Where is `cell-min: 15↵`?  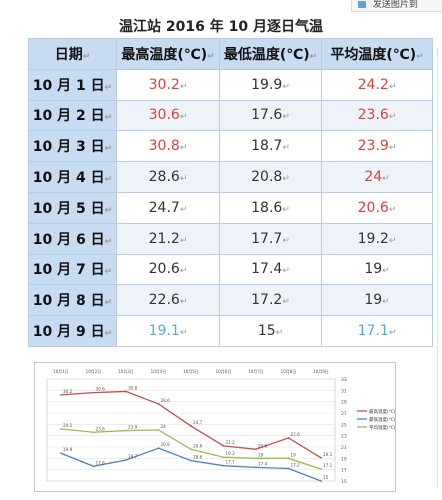
cell-min: 15↵ is located at coordinates (270, 331).